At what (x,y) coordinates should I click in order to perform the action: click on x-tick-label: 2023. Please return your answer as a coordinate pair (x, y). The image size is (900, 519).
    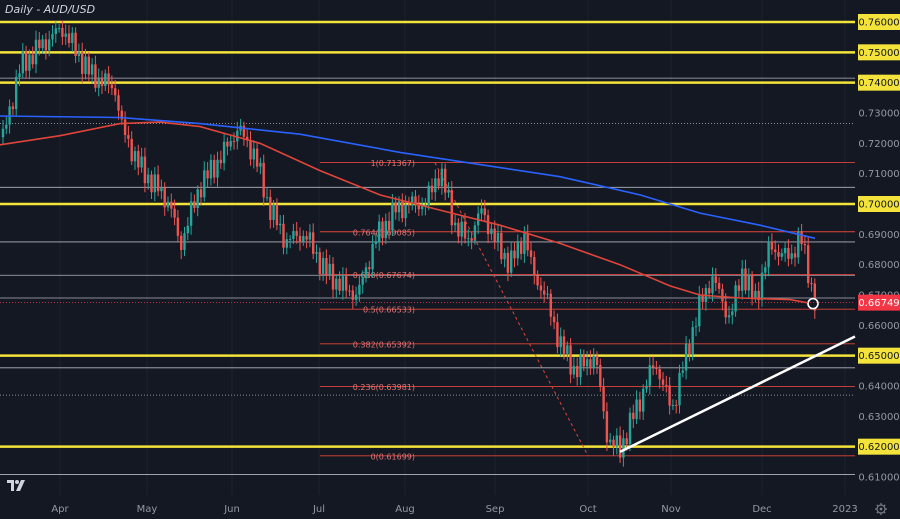
    Looking at the image, I should click on (844, 509).